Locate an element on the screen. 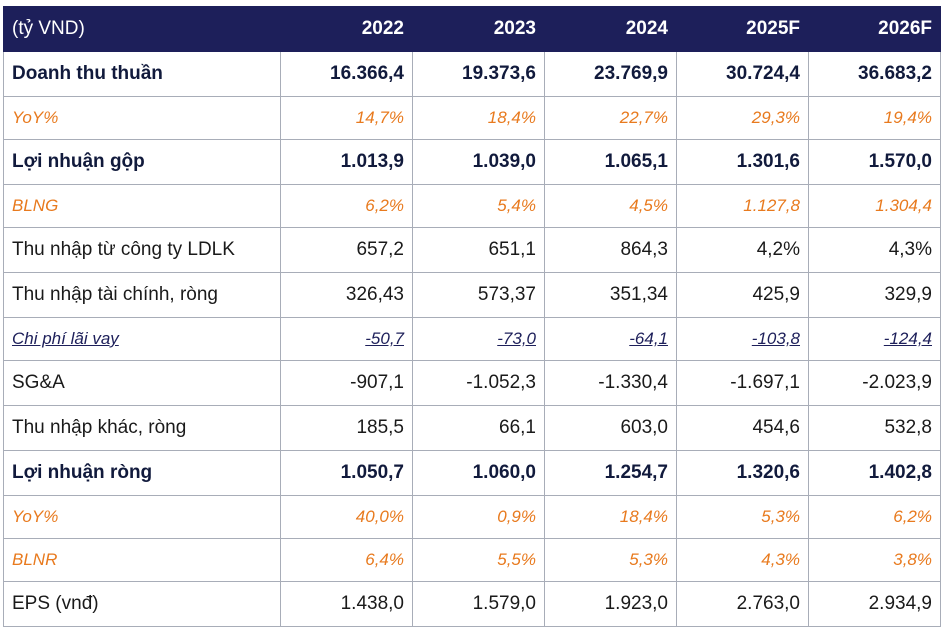  cell-value: 1.060,0 is located at coordinates (478, 473).